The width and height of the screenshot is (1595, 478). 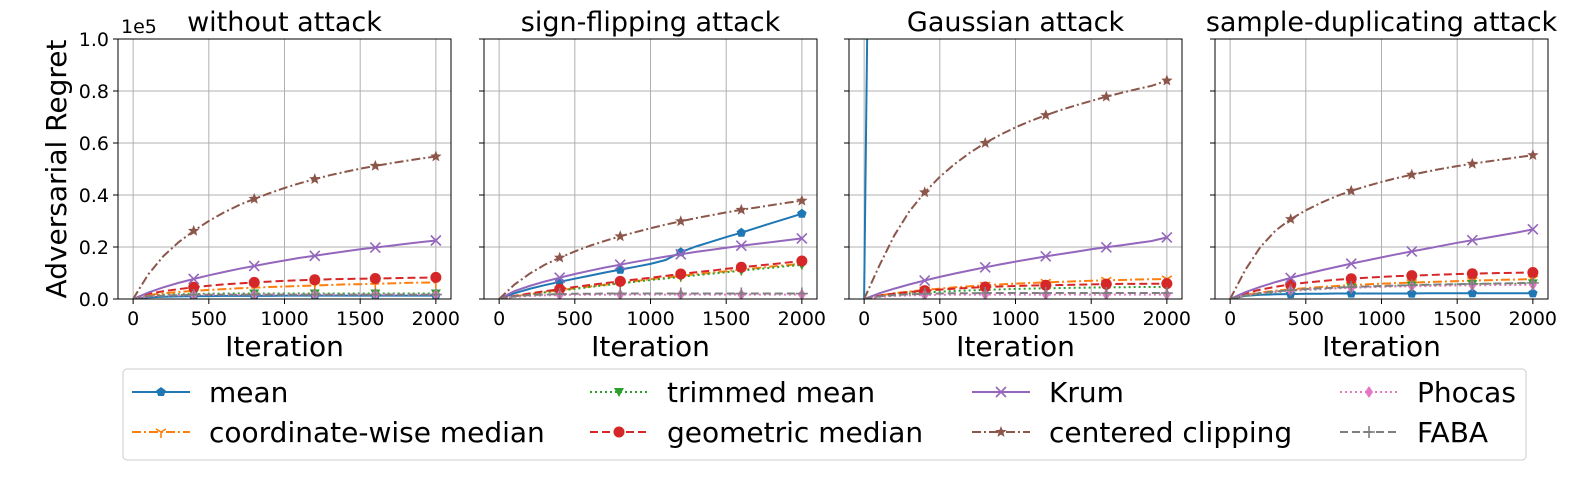 I want to click on y-tick-label: 0.0, so click(x=94, y=300).